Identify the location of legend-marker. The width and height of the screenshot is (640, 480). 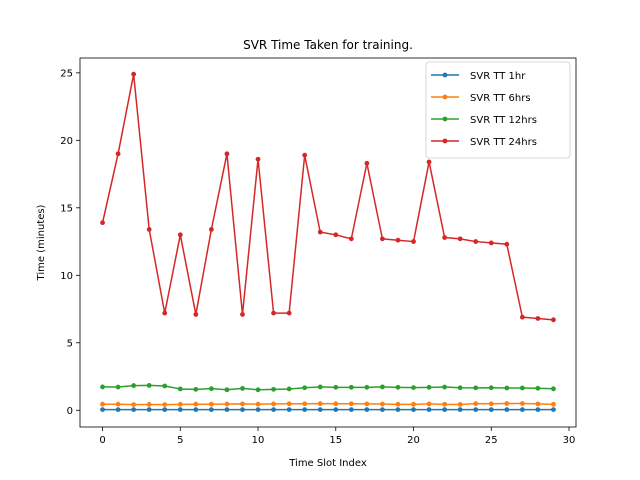
(445, 119).